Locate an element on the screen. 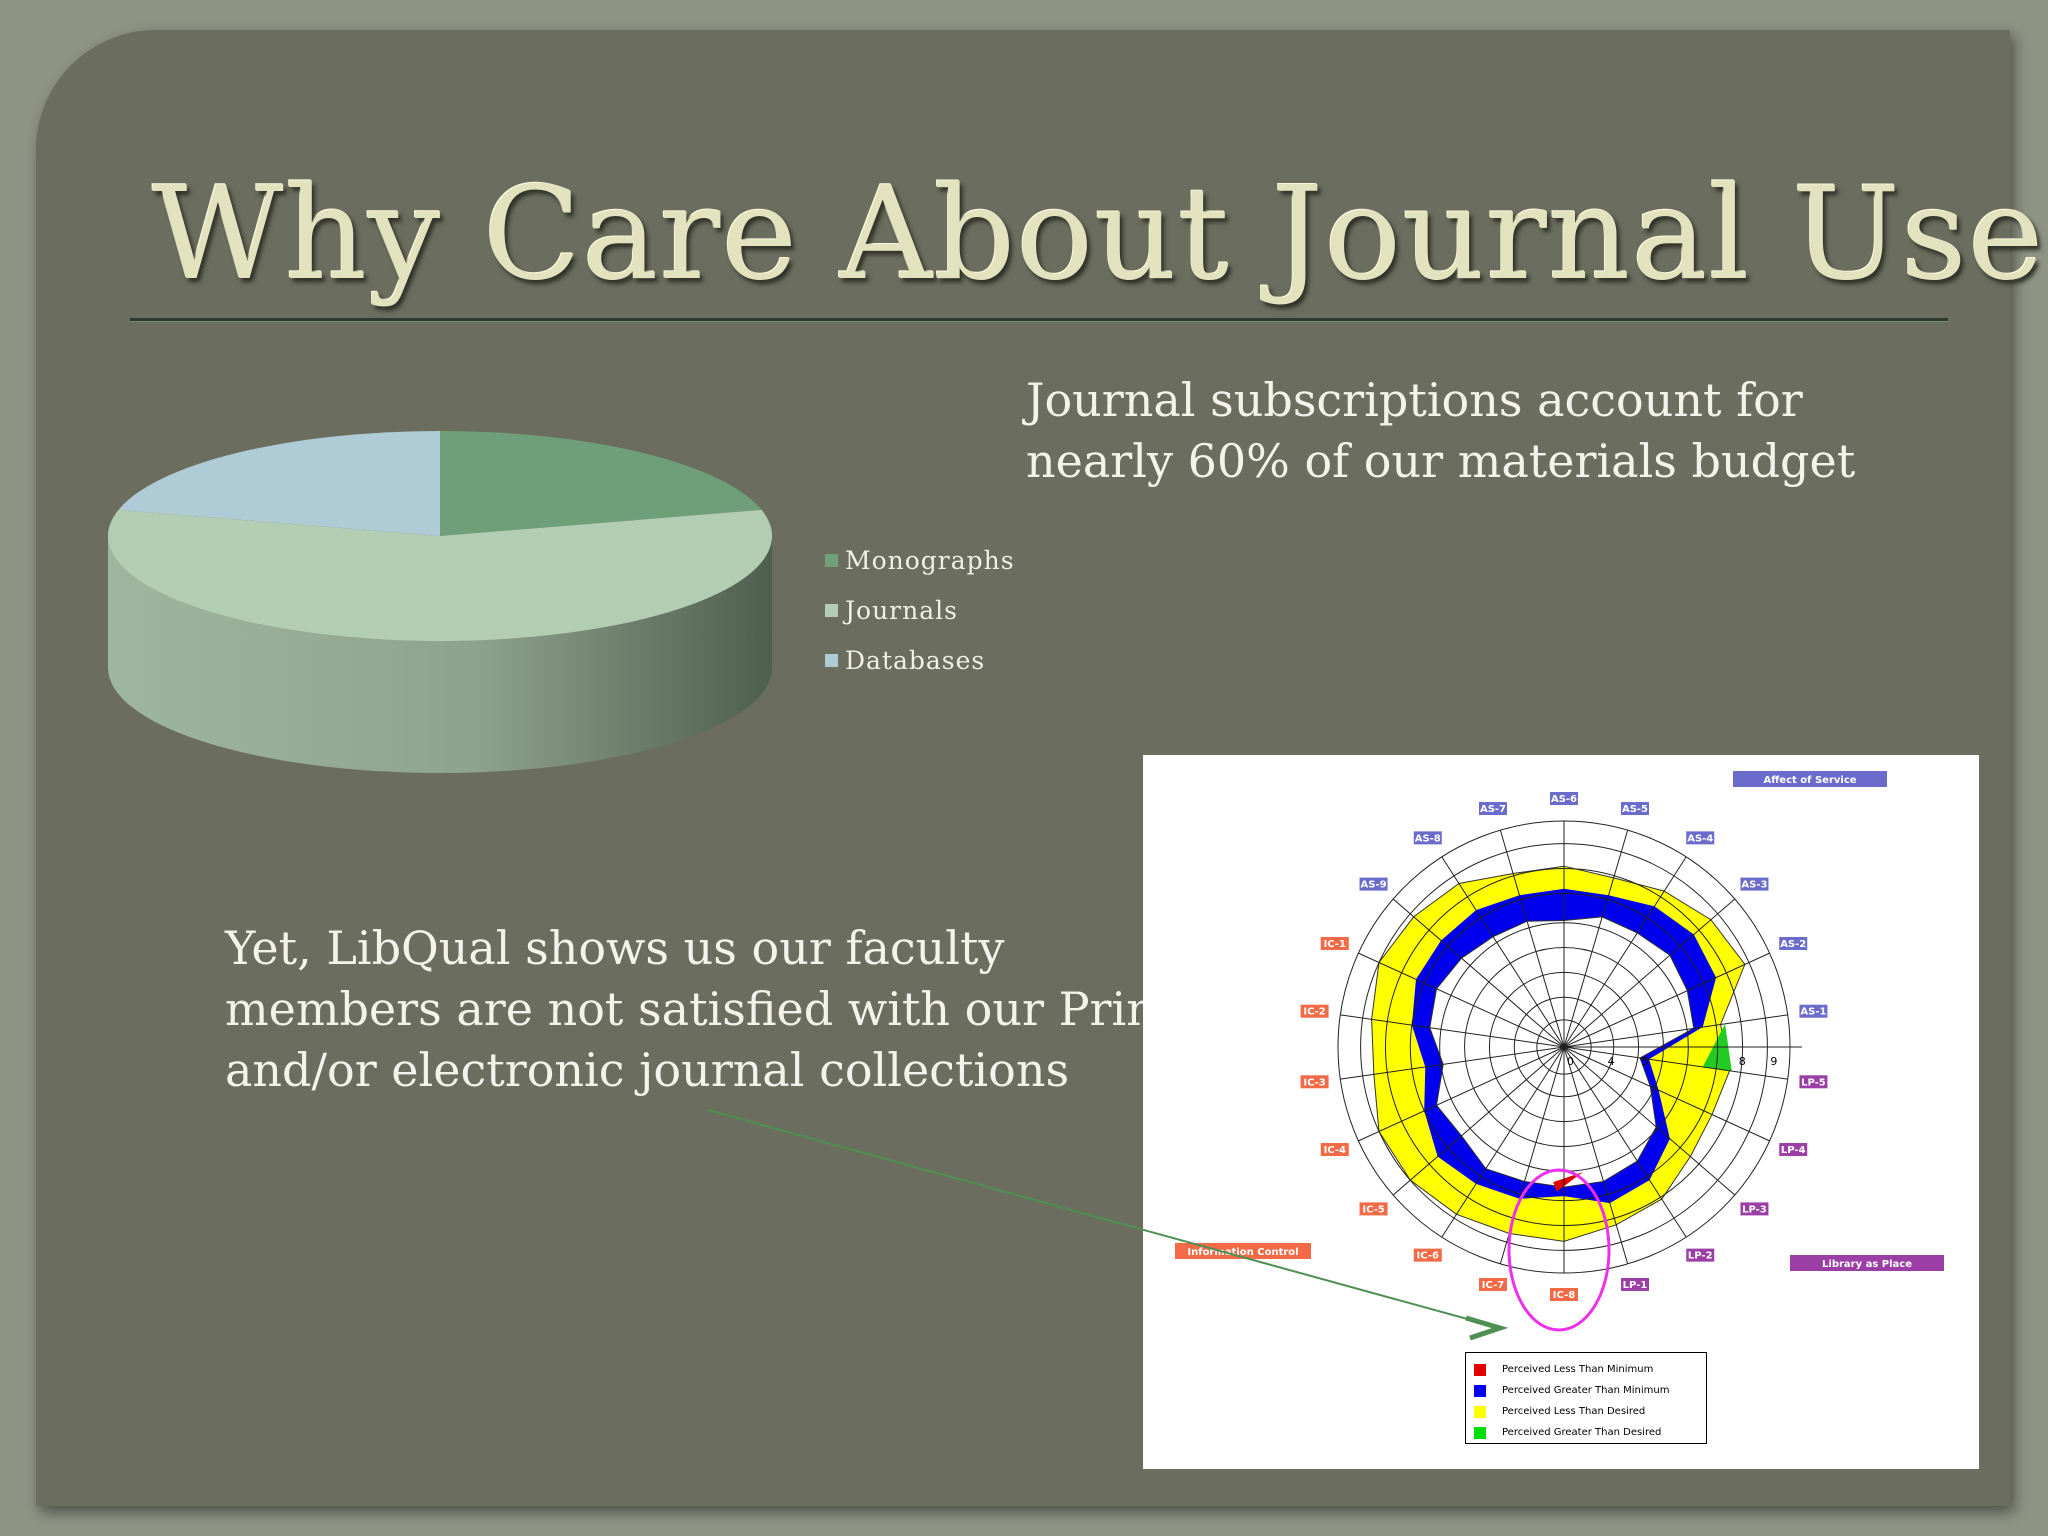  legend-label-databases: Databases is located at coordinates (915, 660).